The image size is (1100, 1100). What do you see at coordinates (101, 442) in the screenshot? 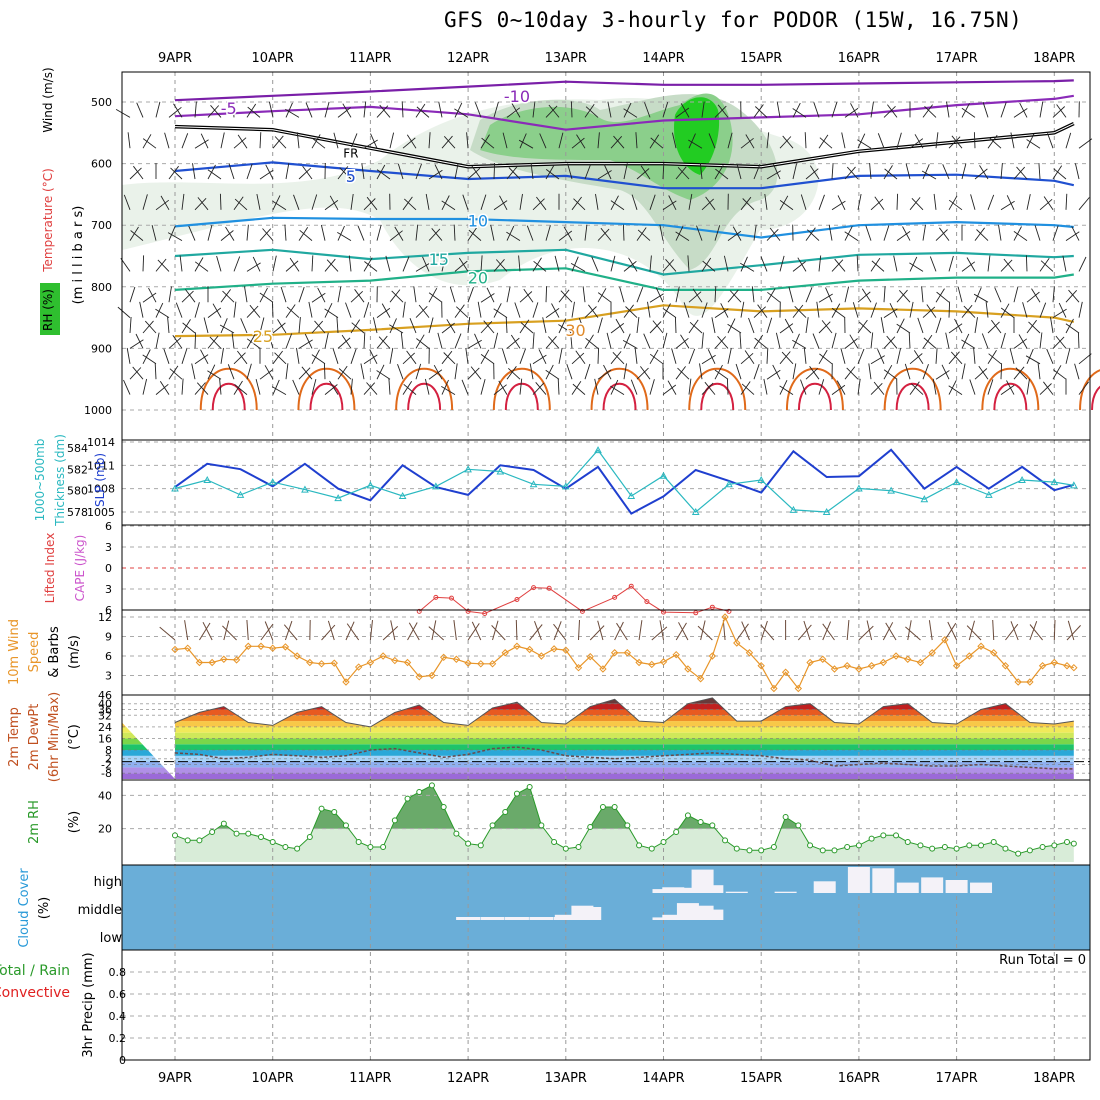
I see `slp-tick-label: 1014` at bounding box center [101, 442].